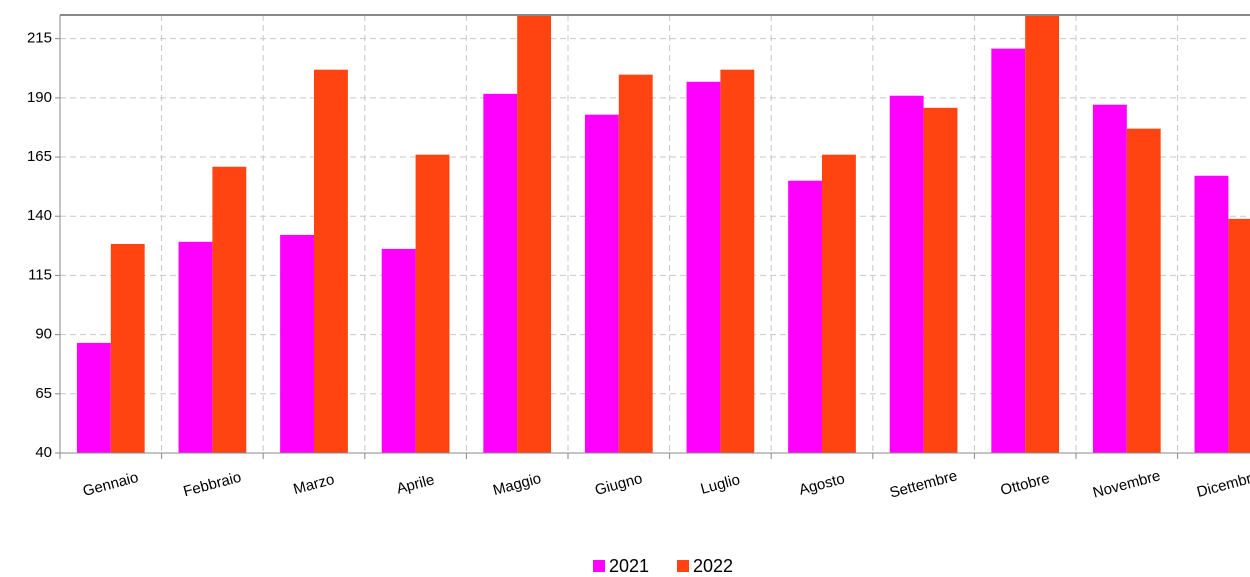  I want to click on x-tick-label: Agosto, so click(822, 484).